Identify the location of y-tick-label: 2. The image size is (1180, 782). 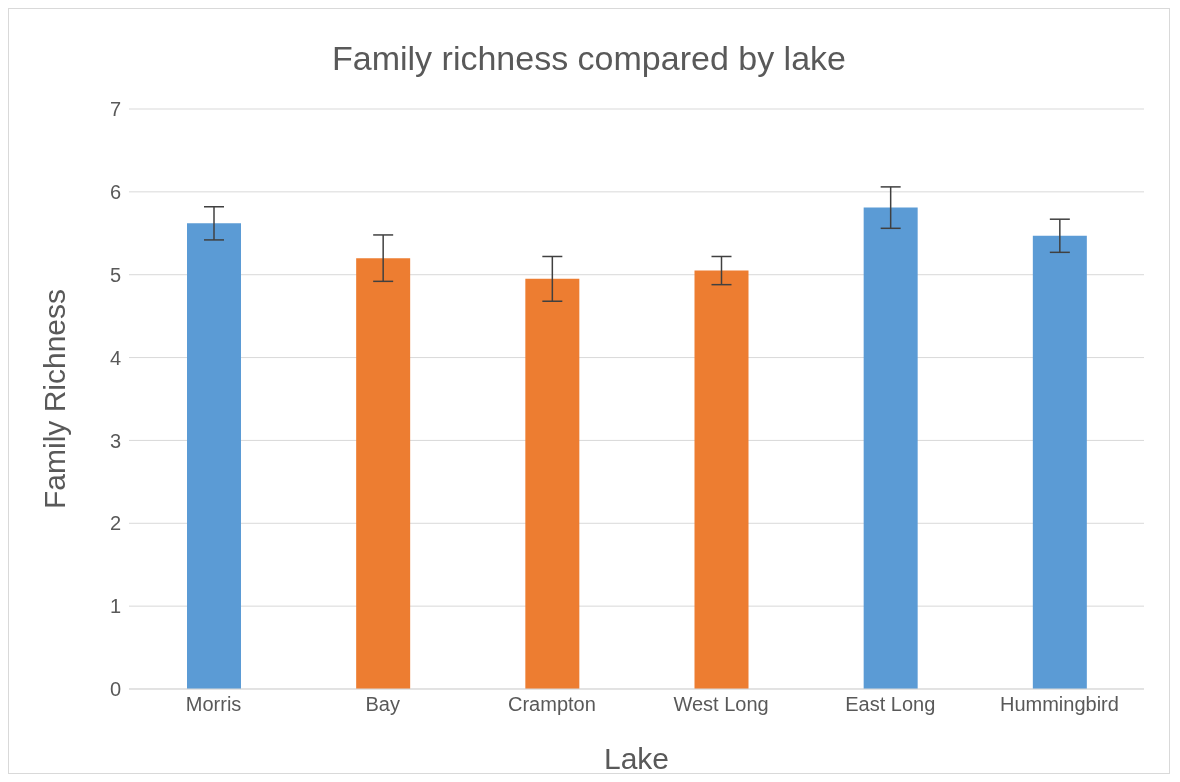
(115, 523).